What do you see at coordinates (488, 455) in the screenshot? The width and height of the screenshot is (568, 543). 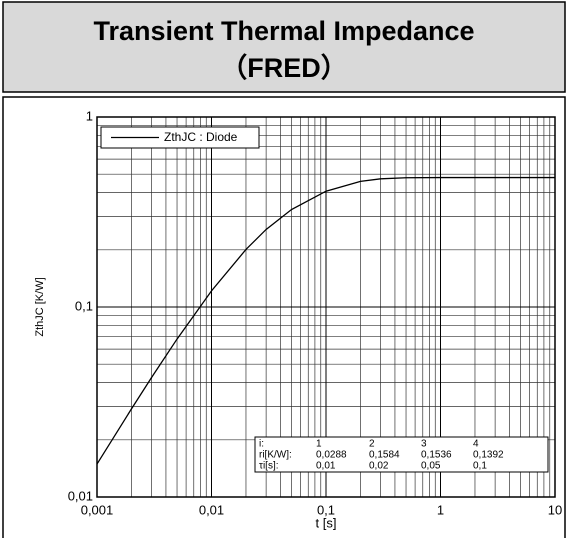 I see `table-cell: 0,1392` at bounding box center [488, 455].